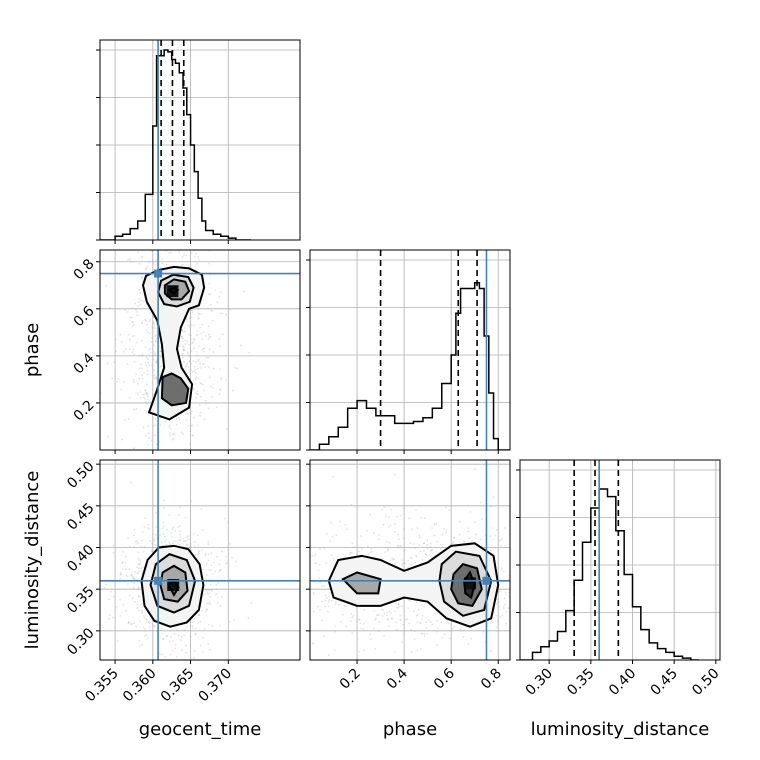 This screenshot has width=760, height=760. Describe the element at coordinates (413, 585) in the screenshot. I see `contour-line` at that location.